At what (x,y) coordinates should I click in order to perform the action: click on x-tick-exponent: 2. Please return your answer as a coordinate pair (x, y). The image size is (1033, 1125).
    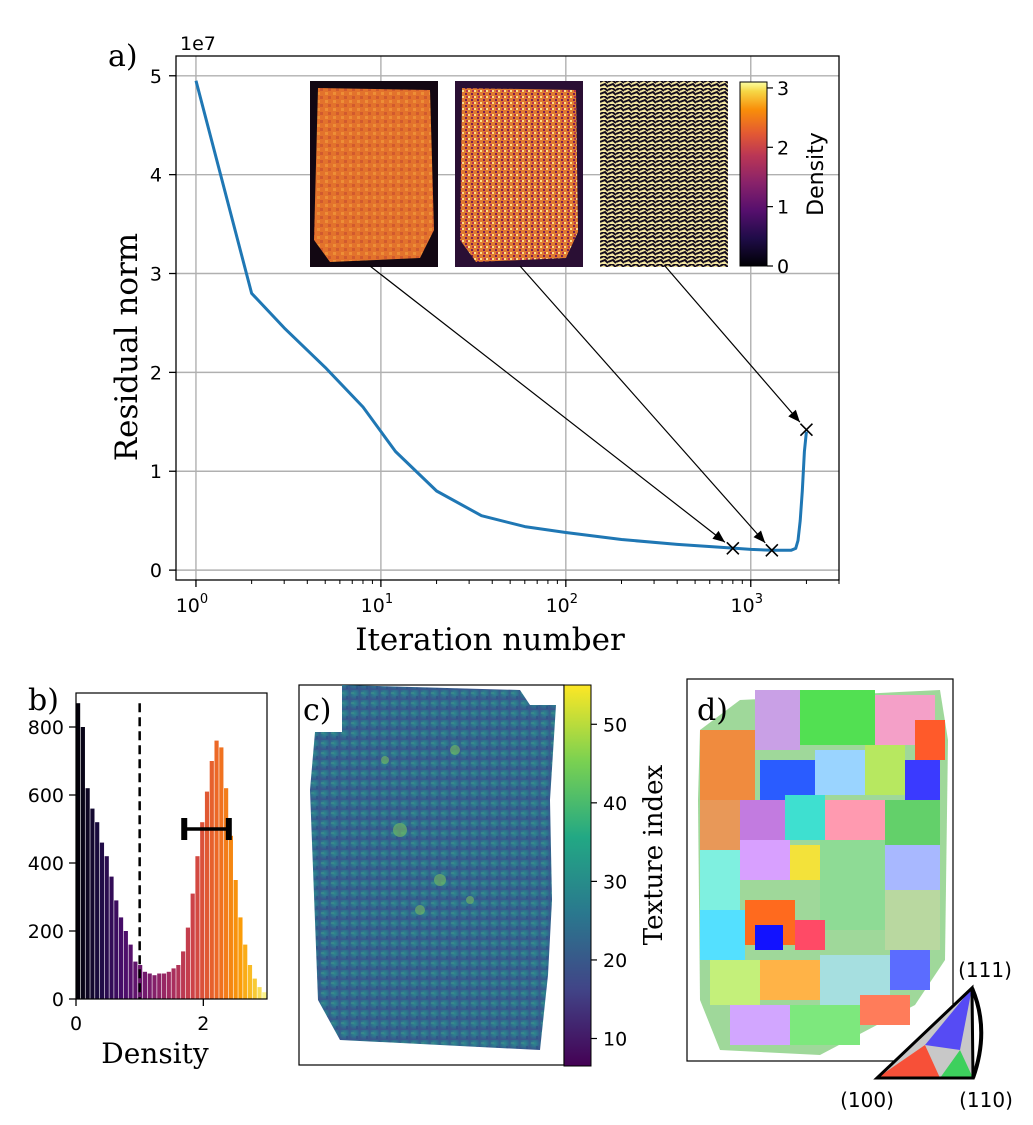
    Looking at the image, I should click on (574, 599).